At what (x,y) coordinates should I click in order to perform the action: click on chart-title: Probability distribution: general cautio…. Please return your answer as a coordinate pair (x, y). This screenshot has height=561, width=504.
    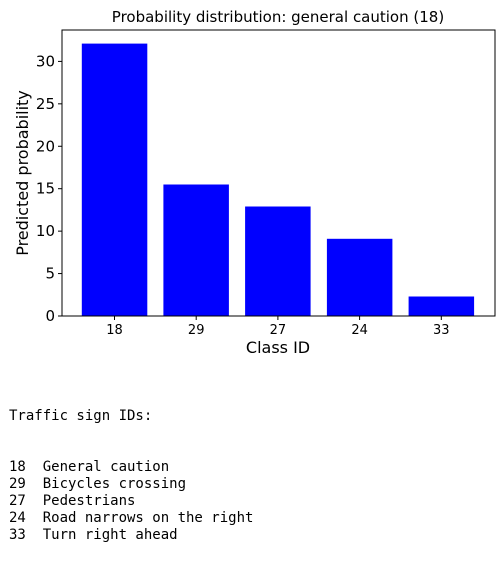
    Looking at the image, I should click on (278, 17).